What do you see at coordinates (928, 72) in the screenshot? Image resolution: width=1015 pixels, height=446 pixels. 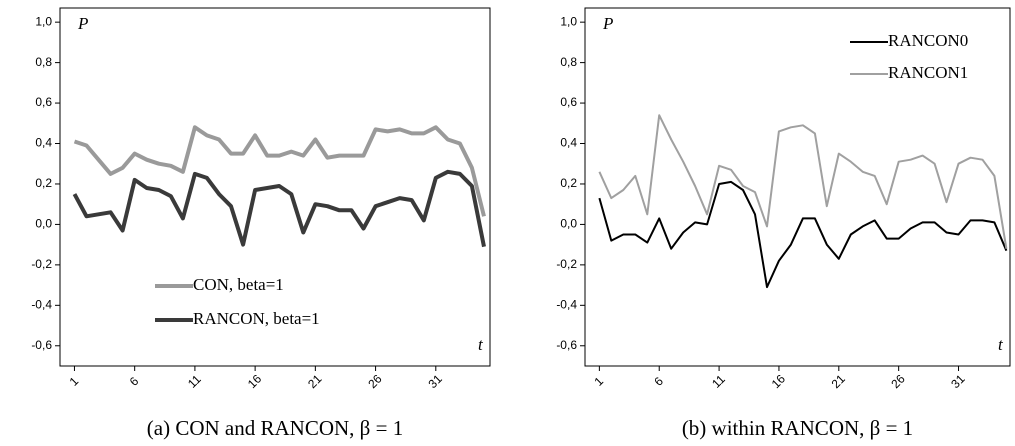 I see `legend-label: RANCON1` at bounding box center [928, 72].